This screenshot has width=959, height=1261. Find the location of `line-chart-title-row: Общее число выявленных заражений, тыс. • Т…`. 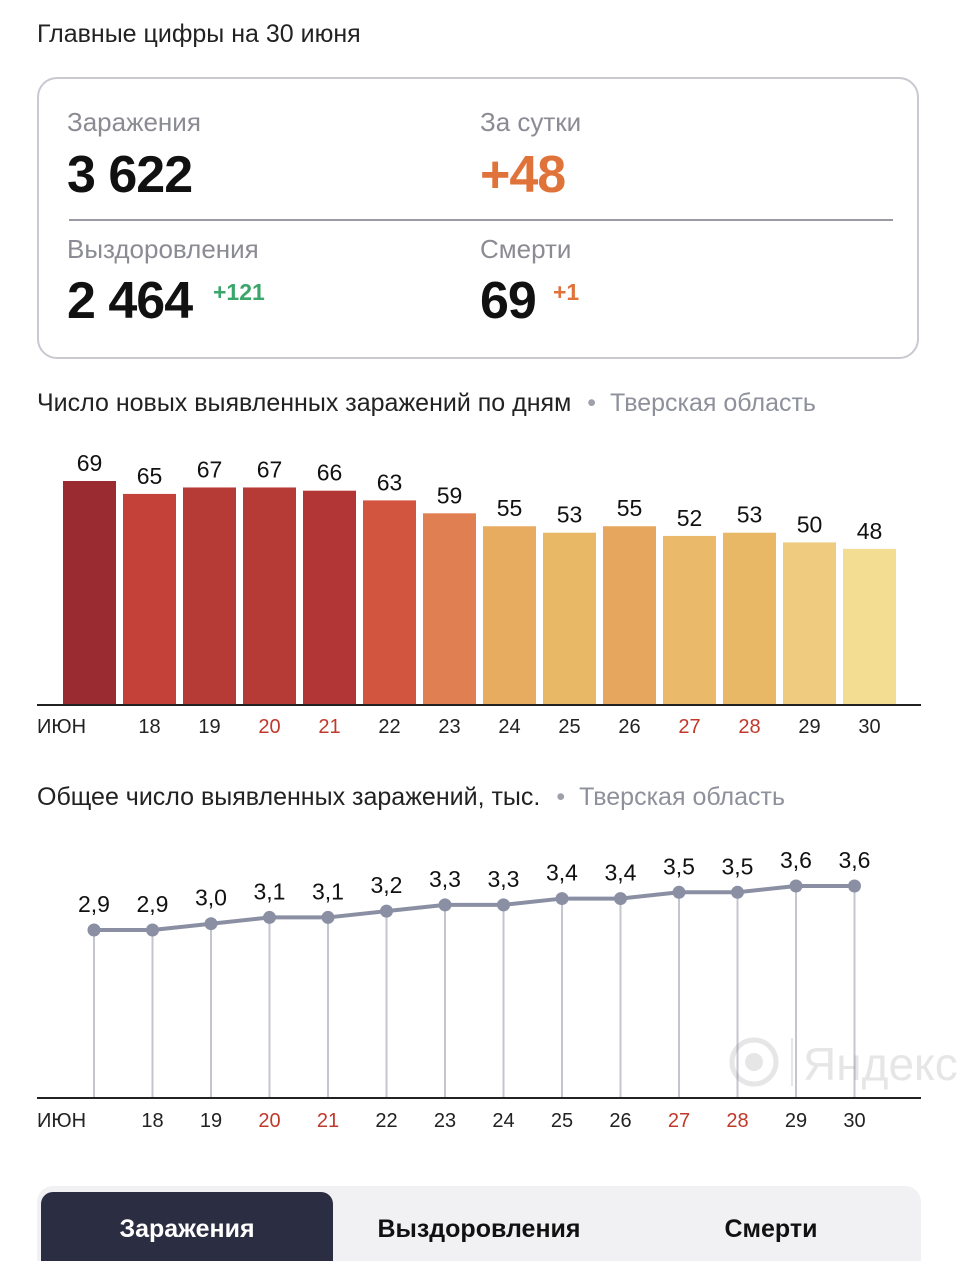

line-chart-title-row: Общее число выявленных заражений, тыс. • Т… is located at coordinates (411, 797).